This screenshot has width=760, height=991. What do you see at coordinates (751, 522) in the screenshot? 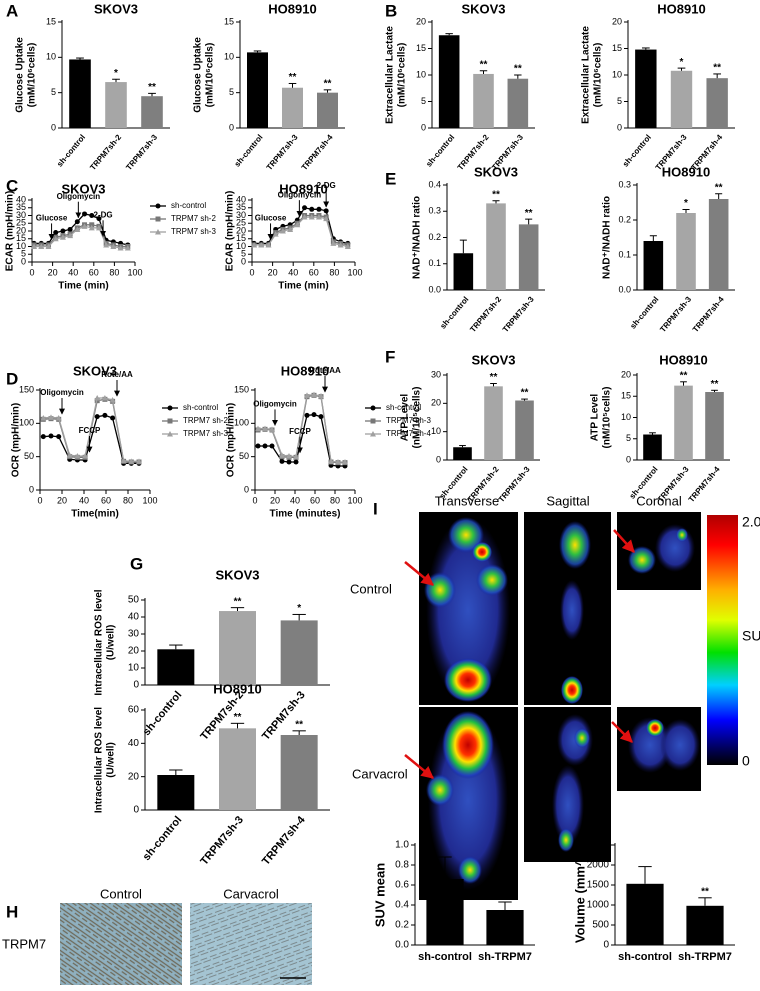
I see `colorbar-label: 2.0` at bounding box center [751, 522].